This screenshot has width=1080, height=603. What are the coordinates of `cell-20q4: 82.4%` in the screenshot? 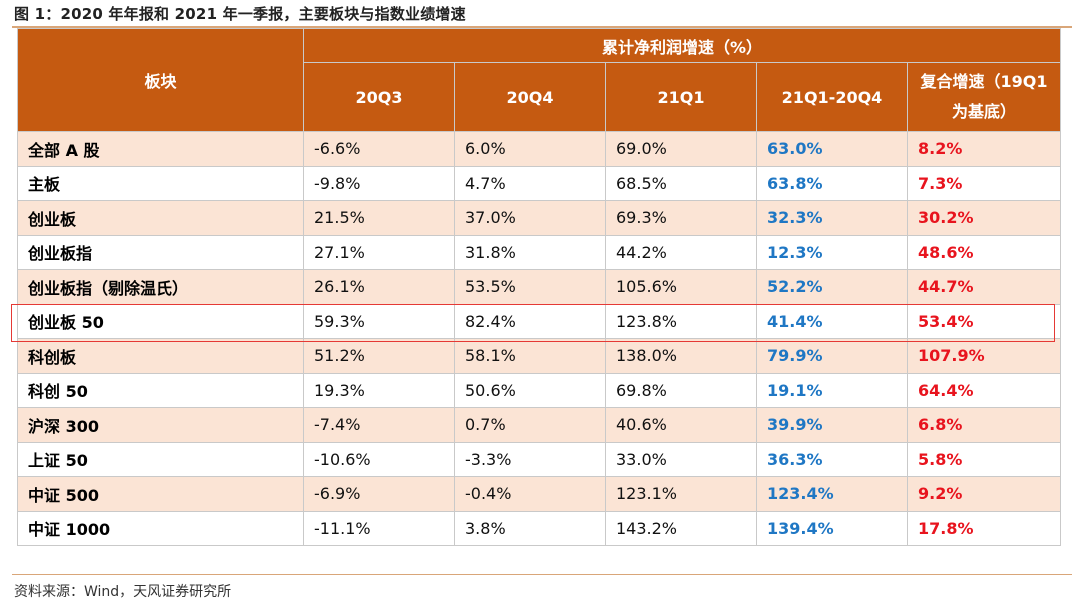 It's located at (530, 321).